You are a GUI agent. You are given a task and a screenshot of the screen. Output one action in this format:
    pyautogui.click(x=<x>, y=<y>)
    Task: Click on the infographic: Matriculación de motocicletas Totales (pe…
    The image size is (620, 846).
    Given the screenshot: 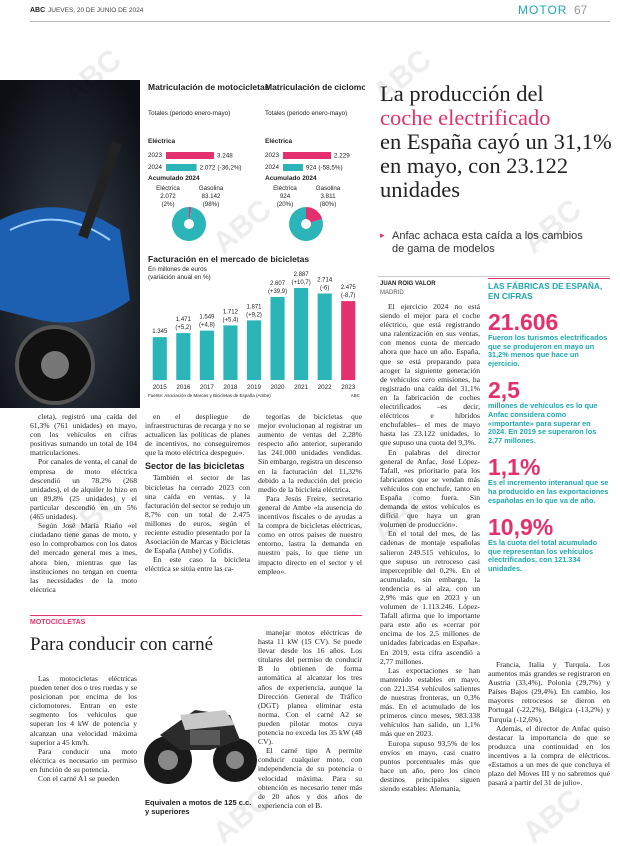 What is the action you would take?
    pyautogui.click(x=256, y=240)
    